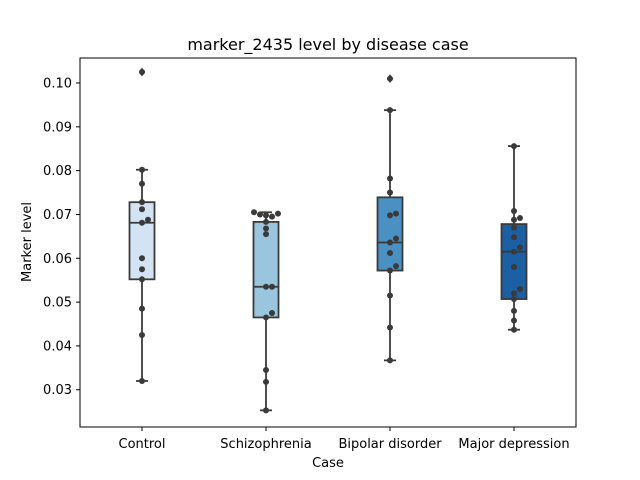  What do you see at coordinates (57, 171) in the screenshot?
I see `y-tick-label: 0.08` at bounding box center [57, 171].